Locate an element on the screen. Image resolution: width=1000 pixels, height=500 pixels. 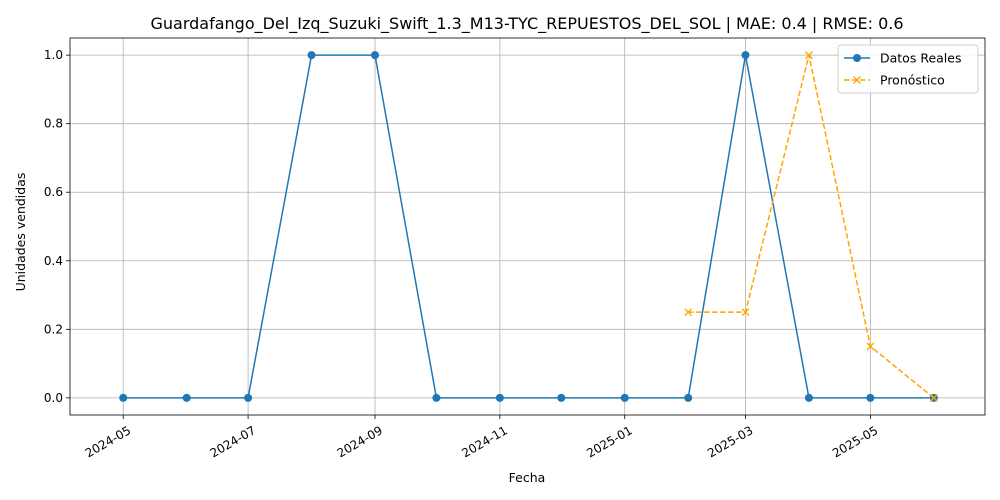
x-axis-label: Fecha is located at coordinates (527, 477).